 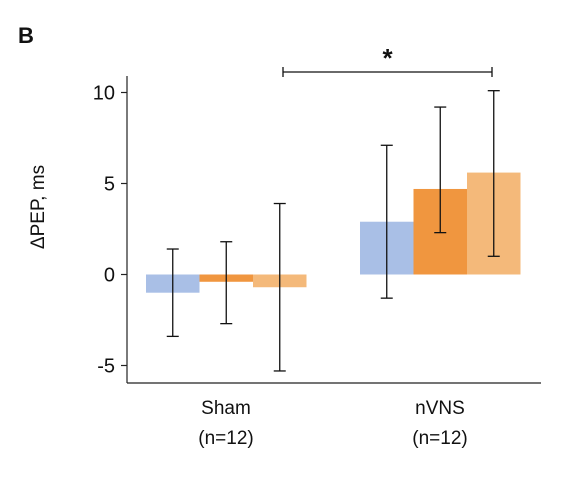 I want to click on significance-marker: *, so click(x=387, y=58).